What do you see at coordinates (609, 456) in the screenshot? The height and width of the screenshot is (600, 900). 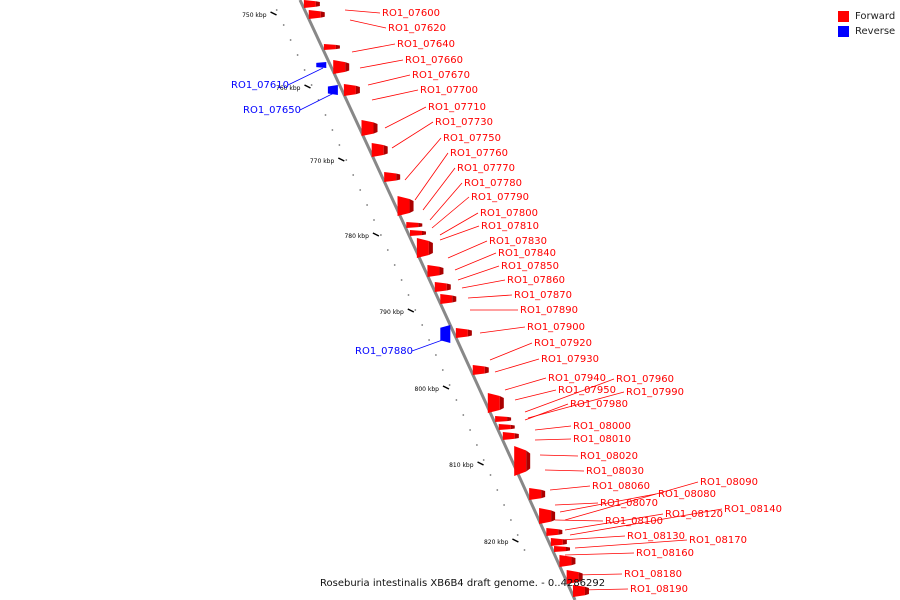 I see `forward-gene-label: RO1_08020` at bounding box center [609, 456].